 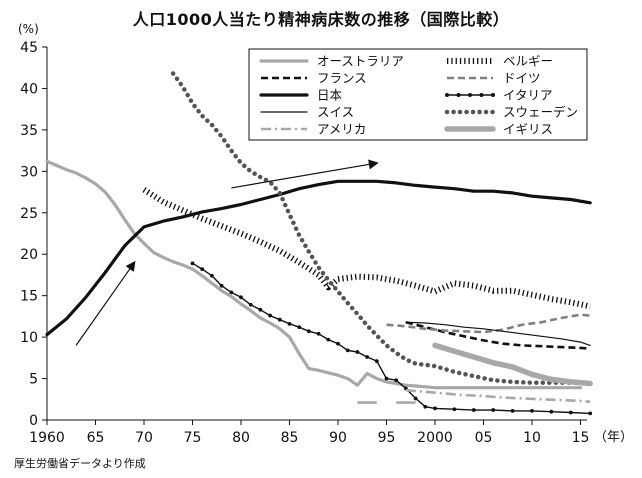 What do you see at coordinates (330, 95) in the screenshot?
I see `legend-label: 日本` at bounding box center [330, 95].